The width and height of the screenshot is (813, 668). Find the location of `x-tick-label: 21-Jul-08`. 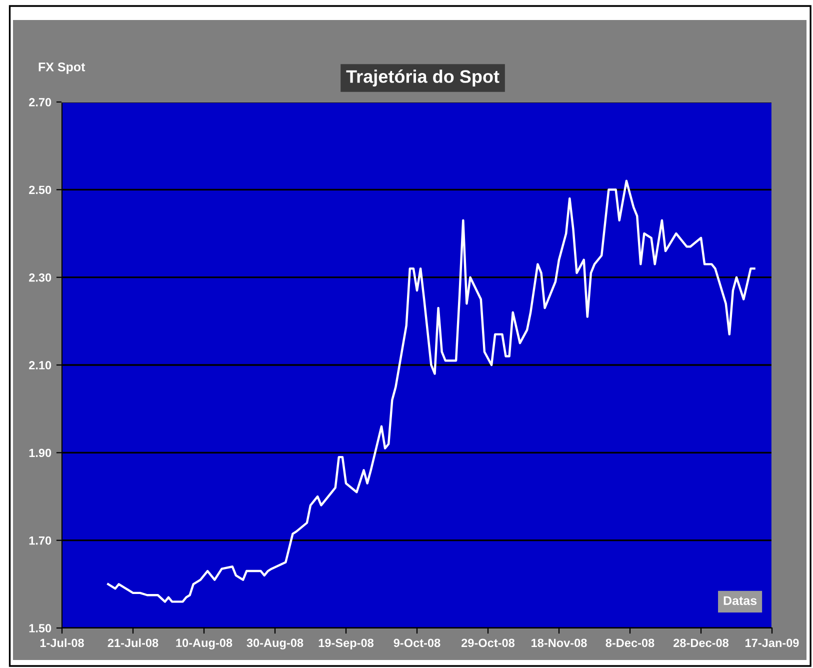

x-tick-label: 21-Jul-08 is located at coordinates (133, 643).